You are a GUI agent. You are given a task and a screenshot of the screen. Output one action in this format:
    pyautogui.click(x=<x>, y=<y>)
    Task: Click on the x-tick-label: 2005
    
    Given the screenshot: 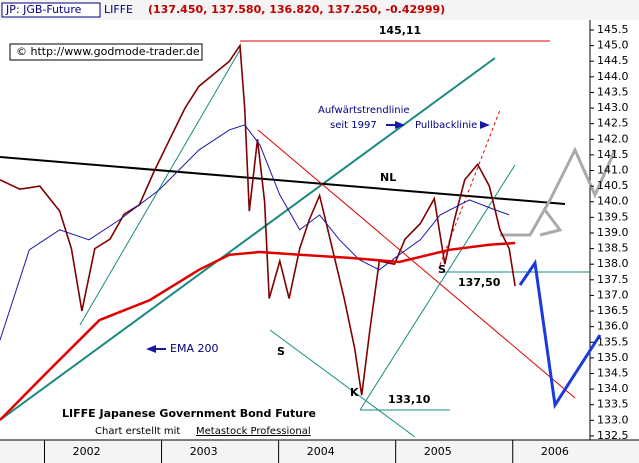 What is the action you would take?
    pyautogui.click(x=438, y=451)
    